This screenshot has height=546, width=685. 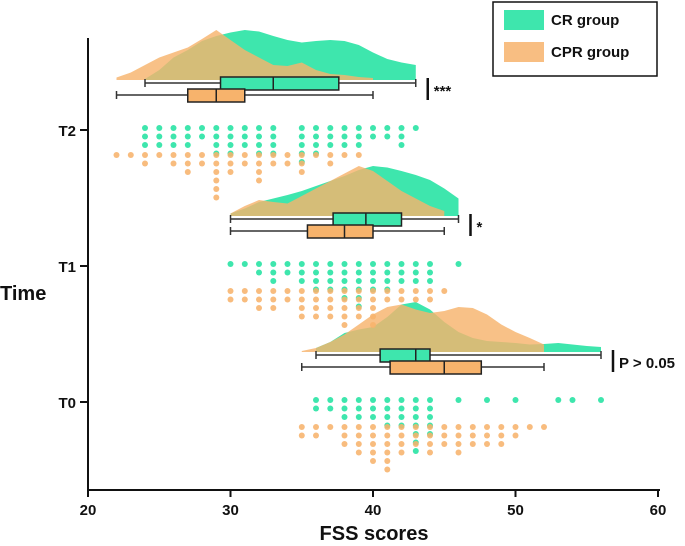 I want to click on t0-cr-box, so click(x=405, y=355).